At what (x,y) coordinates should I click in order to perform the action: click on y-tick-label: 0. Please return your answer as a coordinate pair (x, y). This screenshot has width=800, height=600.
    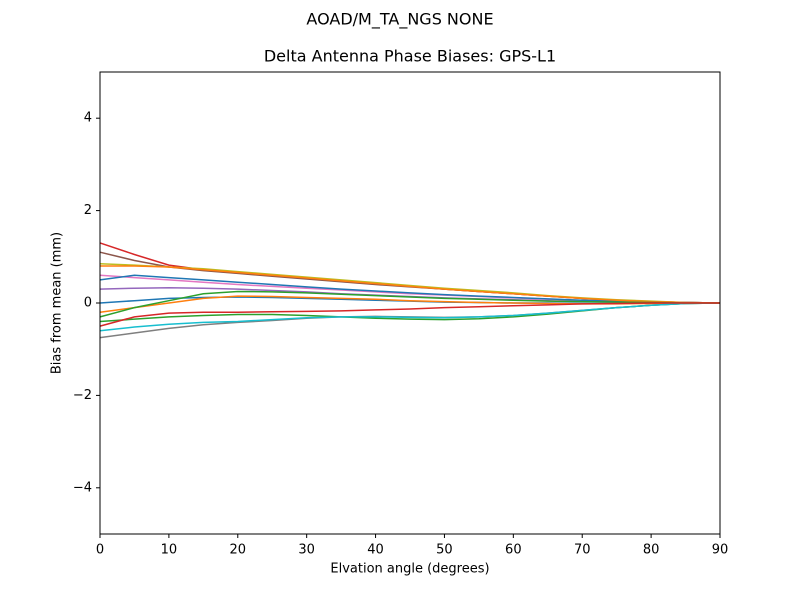
    Looking at the image, I should click on (88, 303).